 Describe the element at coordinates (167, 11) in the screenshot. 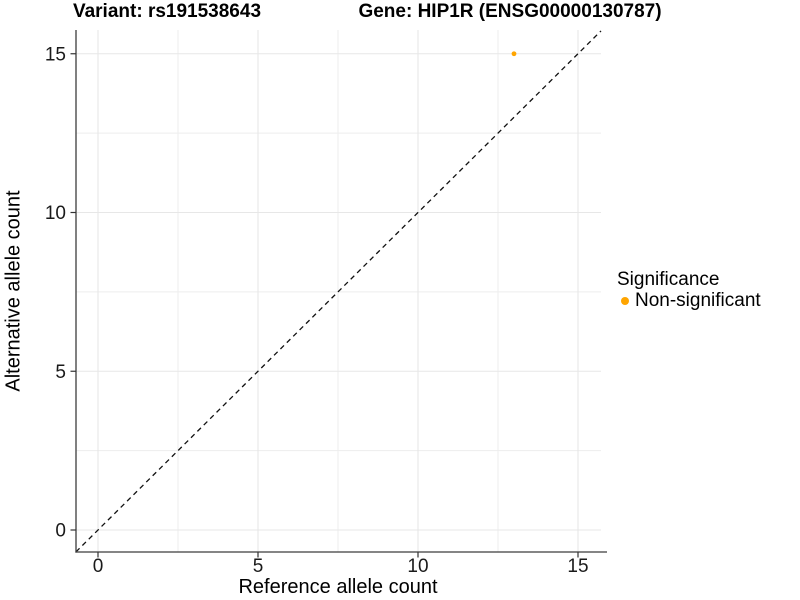

I see `variant-title: Variant: rs191538643` at that location.